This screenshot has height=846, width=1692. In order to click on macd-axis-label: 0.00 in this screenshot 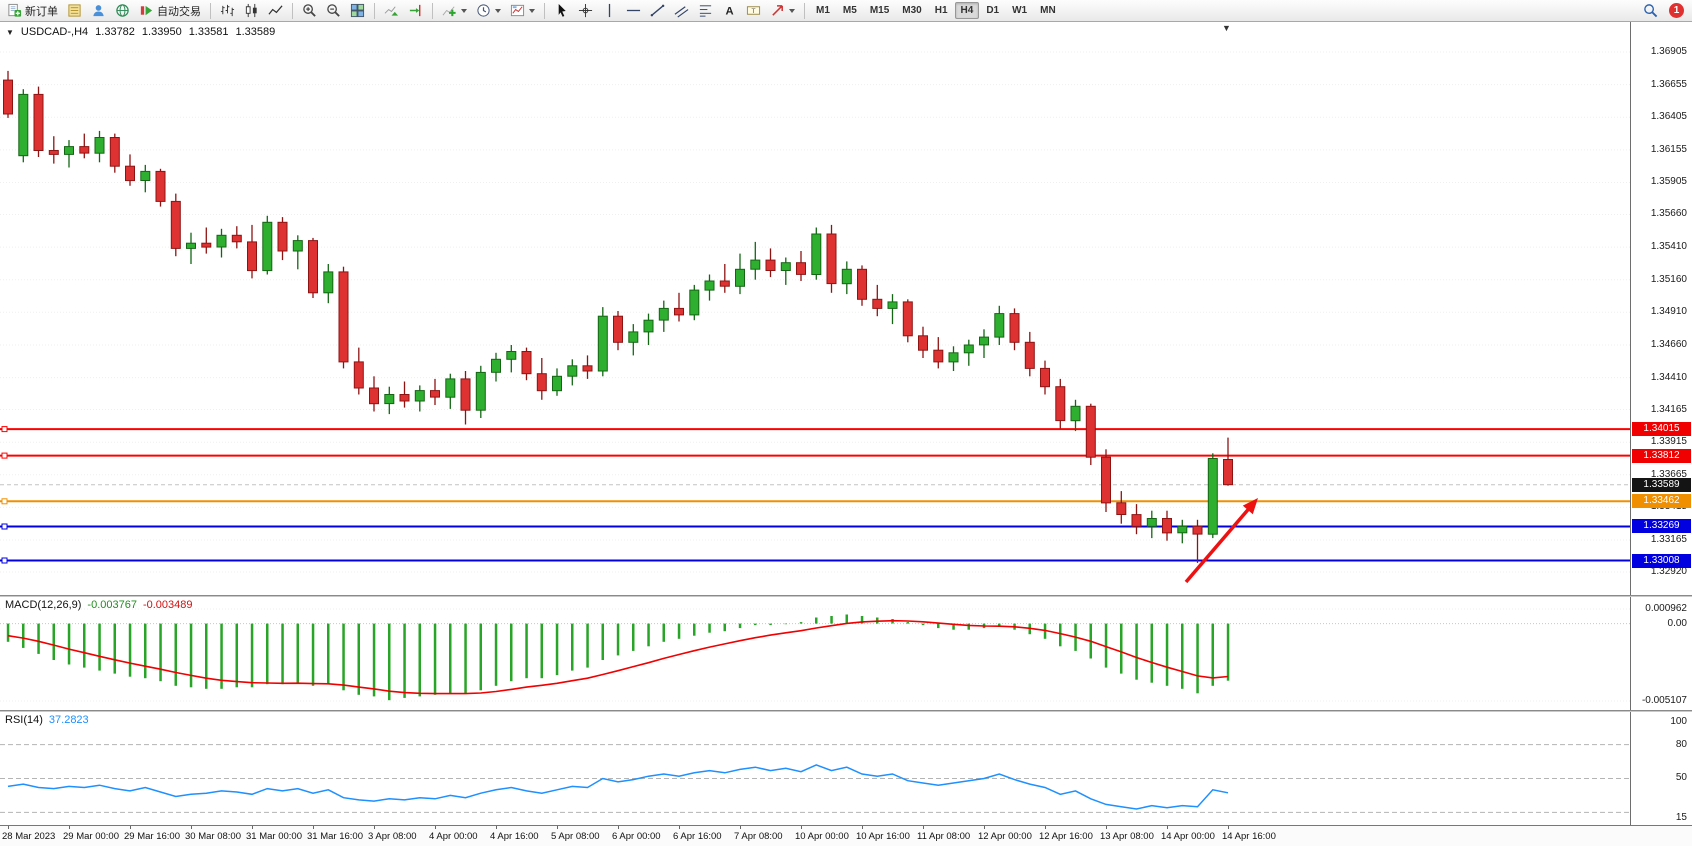, I will do `click(1677, 623)`.